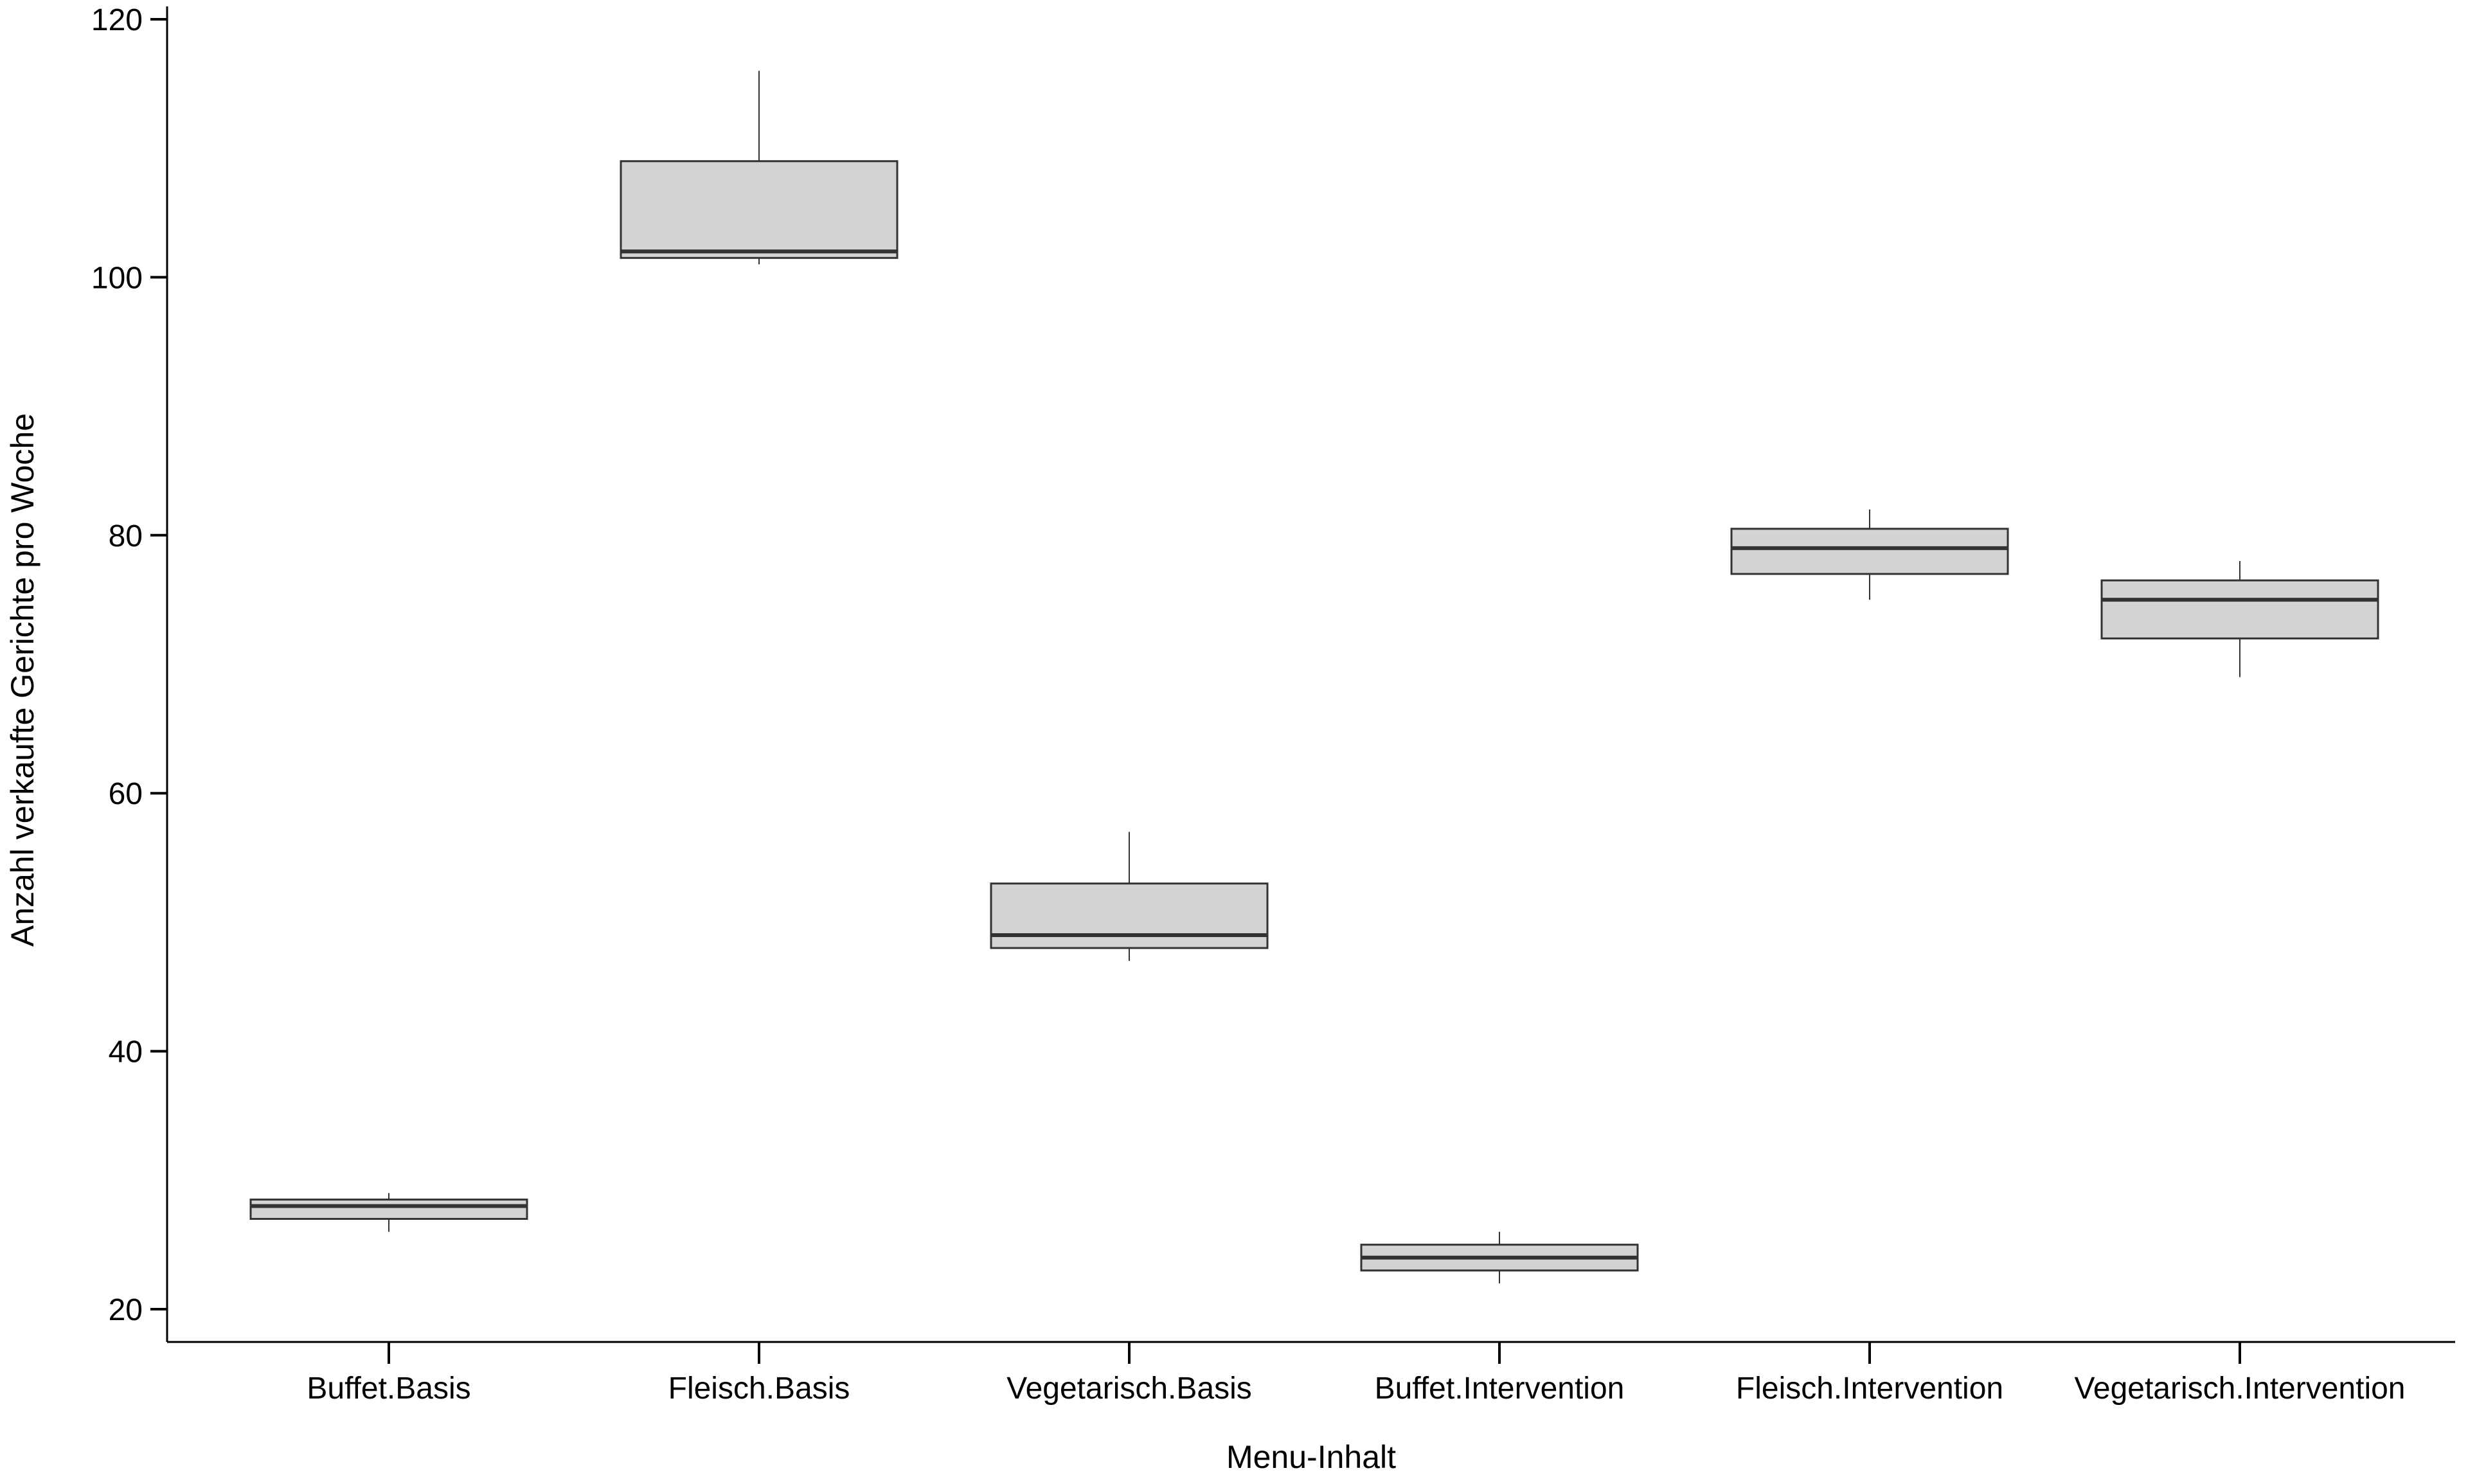 The width and height of the screenshot is (2468, 1484). I want to click on x-tick-label: Fleisch.Basis, so click(759, 1389).